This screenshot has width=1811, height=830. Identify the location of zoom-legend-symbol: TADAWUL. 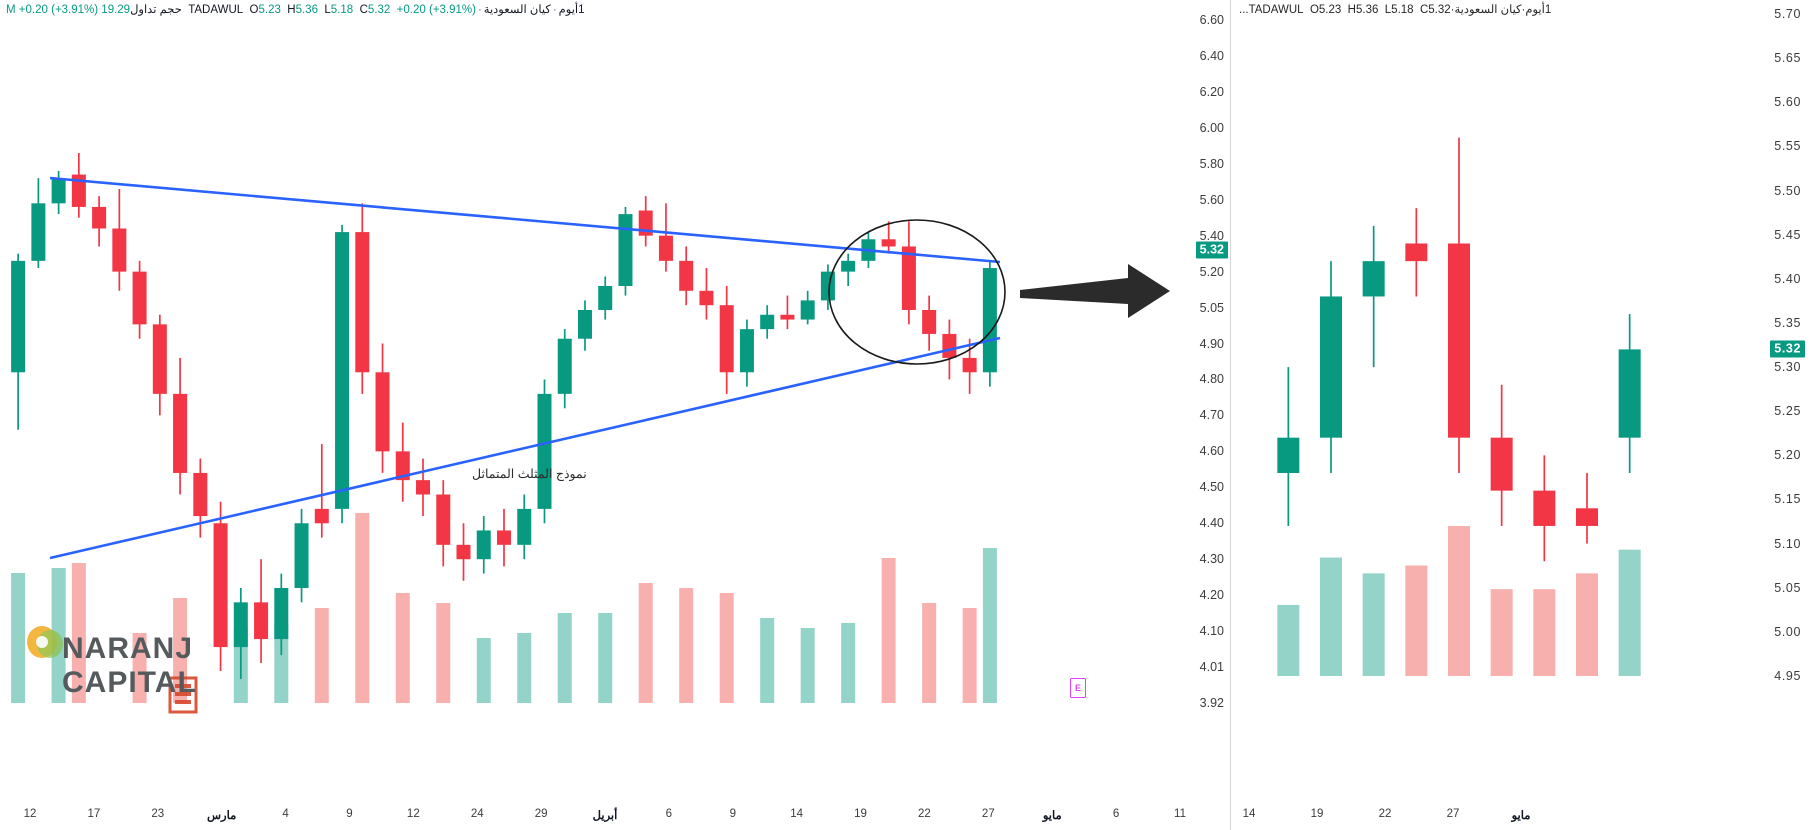
(1276, 10).